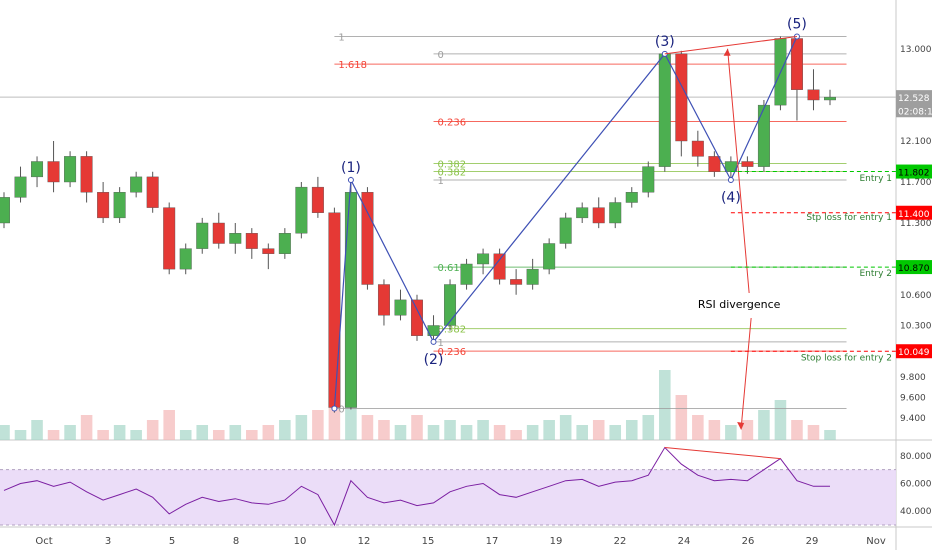  What do you see at coordinates (812, 541) in the screenshot?
I see `time-tick-label: 29` at bounding box center [812, 541].